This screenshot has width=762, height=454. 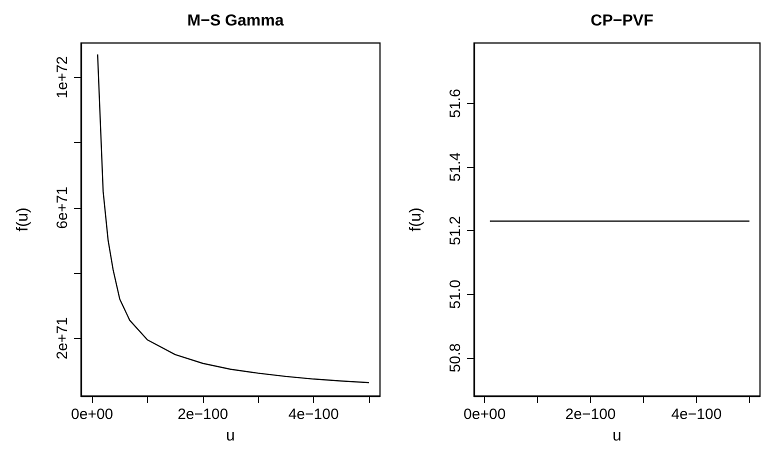 I want to click on y-tick-label: 1e+72, so click(x=62, y=77).